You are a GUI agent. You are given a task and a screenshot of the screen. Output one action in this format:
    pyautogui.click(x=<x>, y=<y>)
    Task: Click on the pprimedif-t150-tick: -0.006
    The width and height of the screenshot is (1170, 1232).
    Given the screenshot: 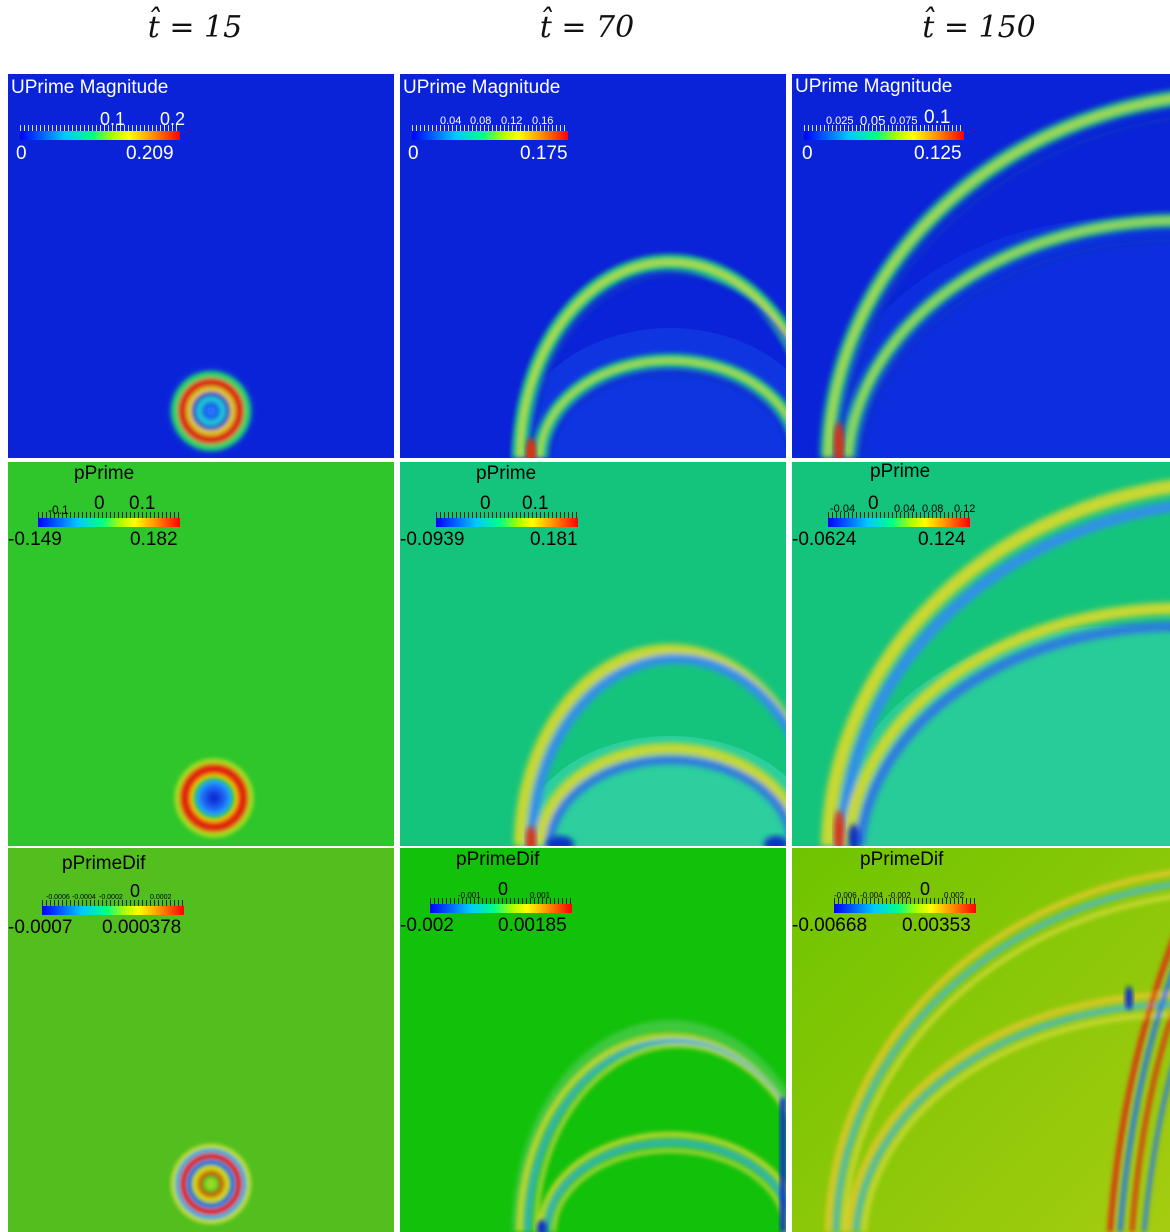 What is the action you would take?
    pyautogui.click(x=845, y=895)
    